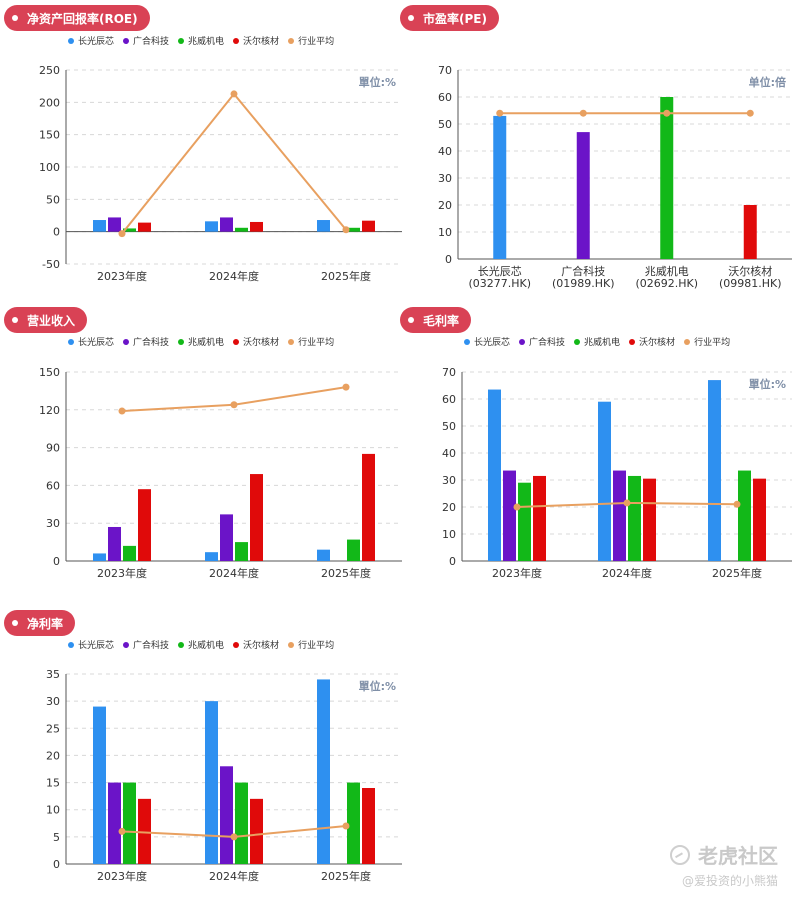  I want to click on gross-margin-legend: 长光辰芯 广合科技 兆威机电 沃尔核材 行业平均, so click(601, 341).